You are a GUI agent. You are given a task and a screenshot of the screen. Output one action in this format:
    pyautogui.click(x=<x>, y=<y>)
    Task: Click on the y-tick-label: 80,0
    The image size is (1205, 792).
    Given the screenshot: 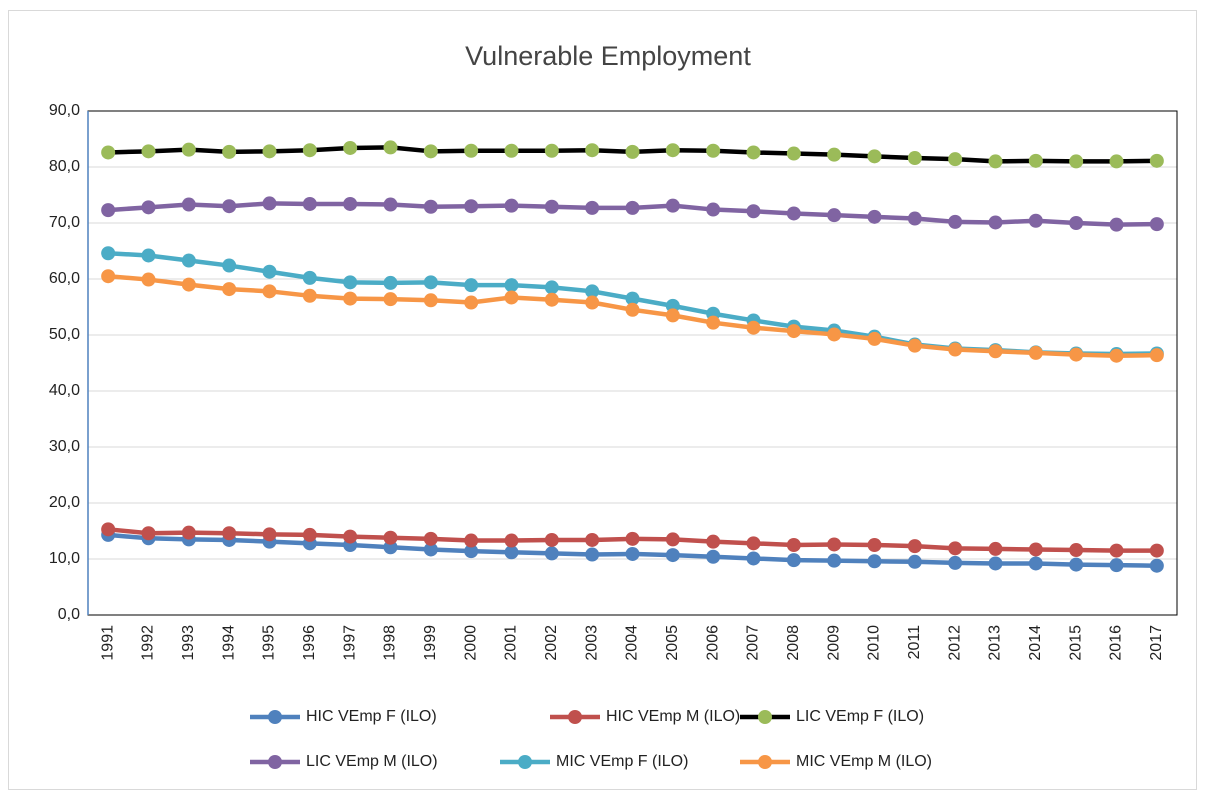 What is the action you would take?
    pyautogui.click(x=64, y=166)
    